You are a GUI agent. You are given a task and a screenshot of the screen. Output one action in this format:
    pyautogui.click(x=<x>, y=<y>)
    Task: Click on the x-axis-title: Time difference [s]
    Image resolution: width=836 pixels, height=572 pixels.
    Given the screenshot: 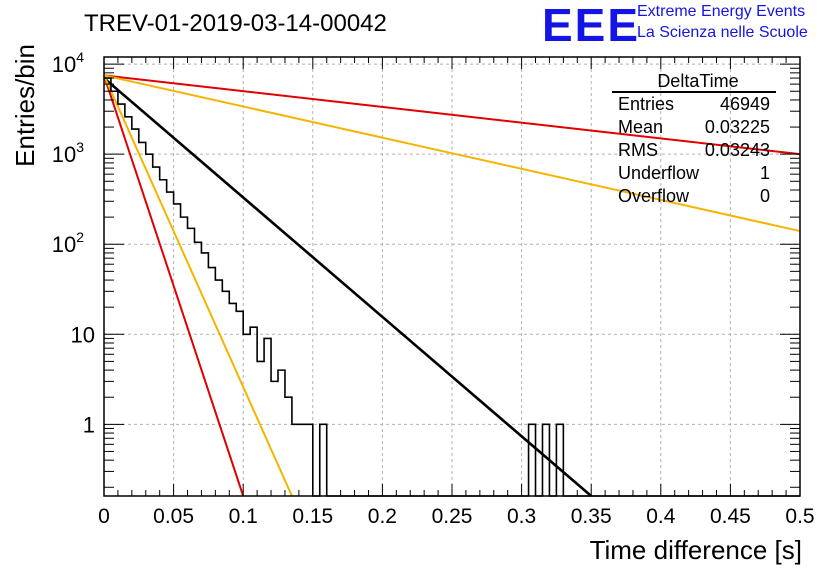 What is the action you would take?
    pyautogui.click(x=696, y=550)
    